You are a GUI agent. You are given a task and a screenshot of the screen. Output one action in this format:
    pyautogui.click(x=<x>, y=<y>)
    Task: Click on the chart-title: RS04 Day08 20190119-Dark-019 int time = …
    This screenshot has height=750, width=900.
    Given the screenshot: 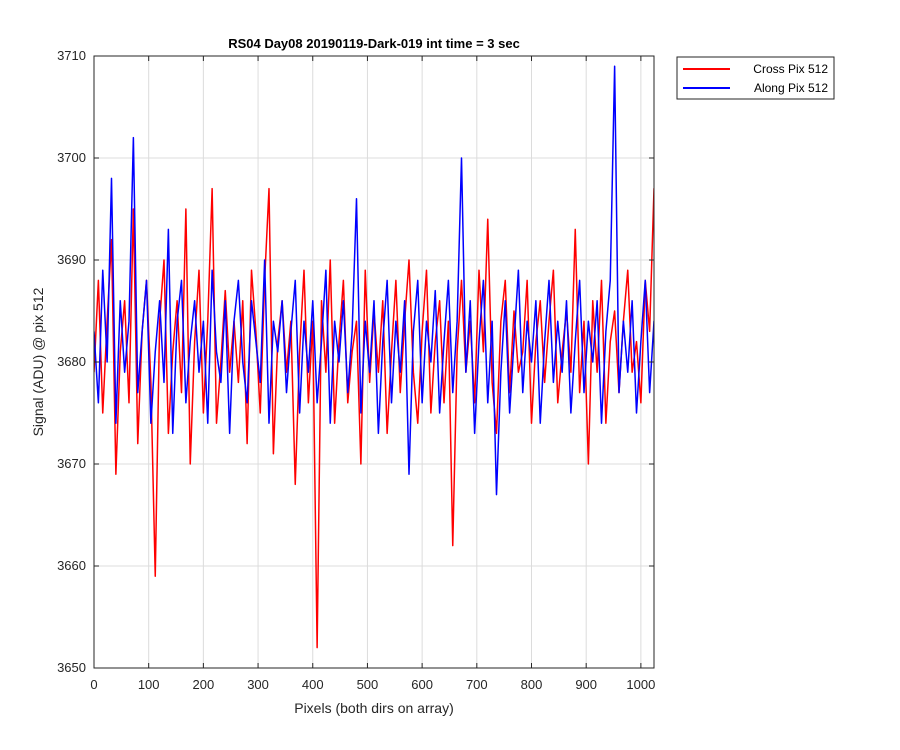 What is the action you would take?
    pyautogui.click(x=374, y=43)
    